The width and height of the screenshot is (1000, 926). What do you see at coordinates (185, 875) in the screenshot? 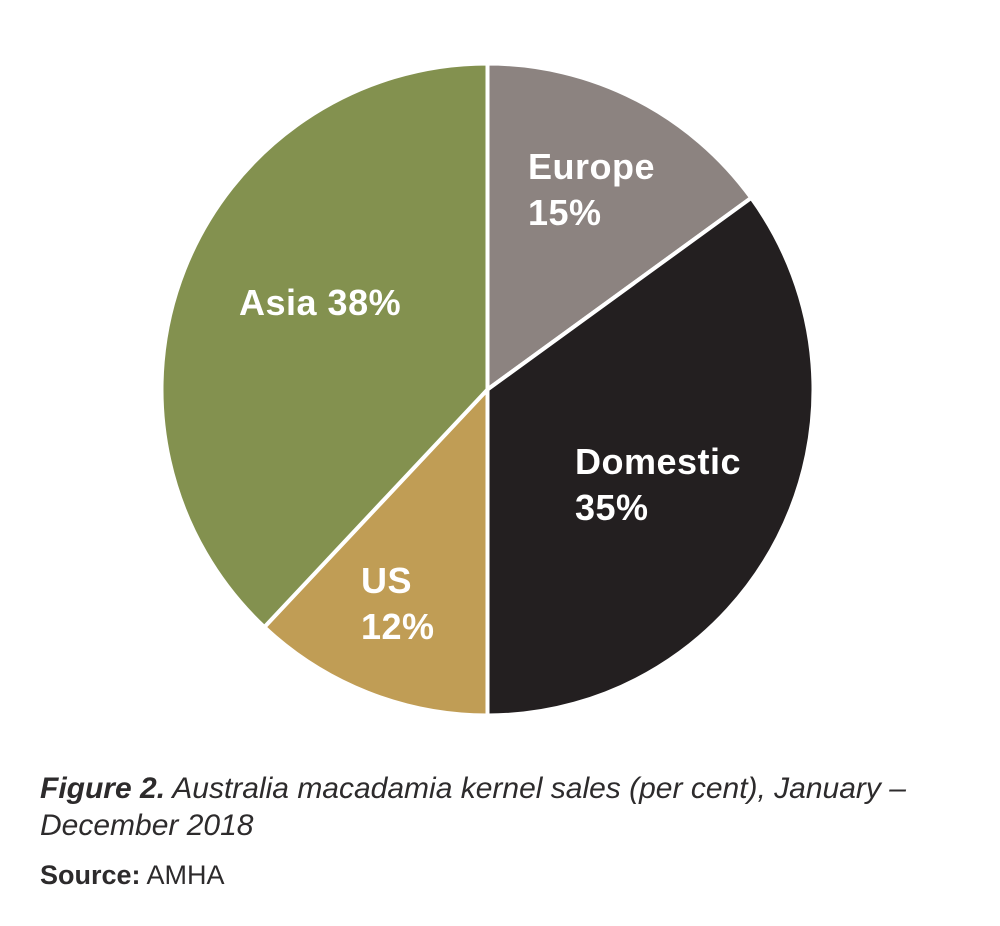
I see `source-text: AMHA` at bounding box center [185, 875].